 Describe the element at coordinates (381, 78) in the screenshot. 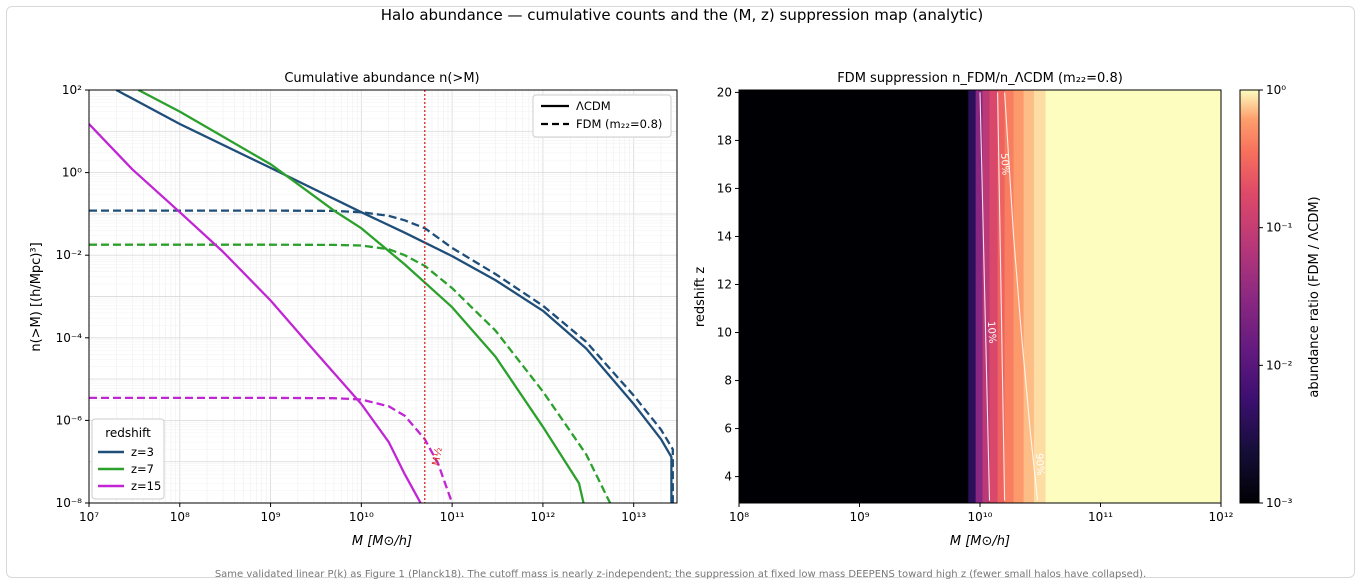

I see `left-panel-title: Cumulative abundance n(>M)` at that location.